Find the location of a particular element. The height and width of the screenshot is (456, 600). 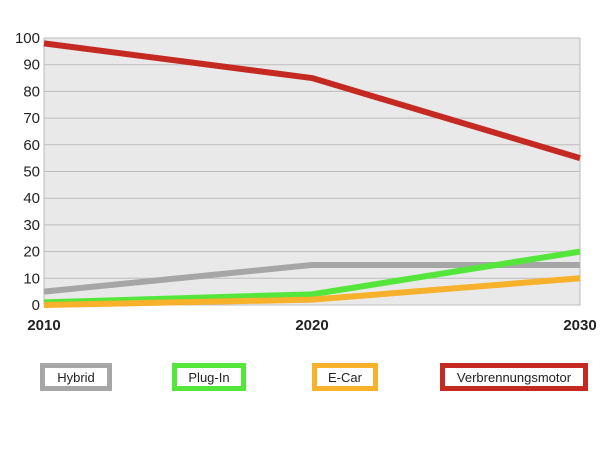

y-axis-ticks: 0 10 20 30 40 50 60 70 80 90 100 is located at coordinates (27, 172).